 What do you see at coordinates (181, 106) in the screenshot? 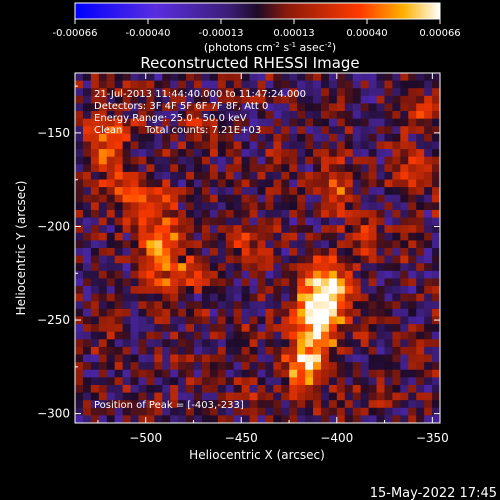
I see `info-detectors: Detectors: 3F 4F 5F 6F 7F 8F, Att 0` at bounding box center [181, 106].